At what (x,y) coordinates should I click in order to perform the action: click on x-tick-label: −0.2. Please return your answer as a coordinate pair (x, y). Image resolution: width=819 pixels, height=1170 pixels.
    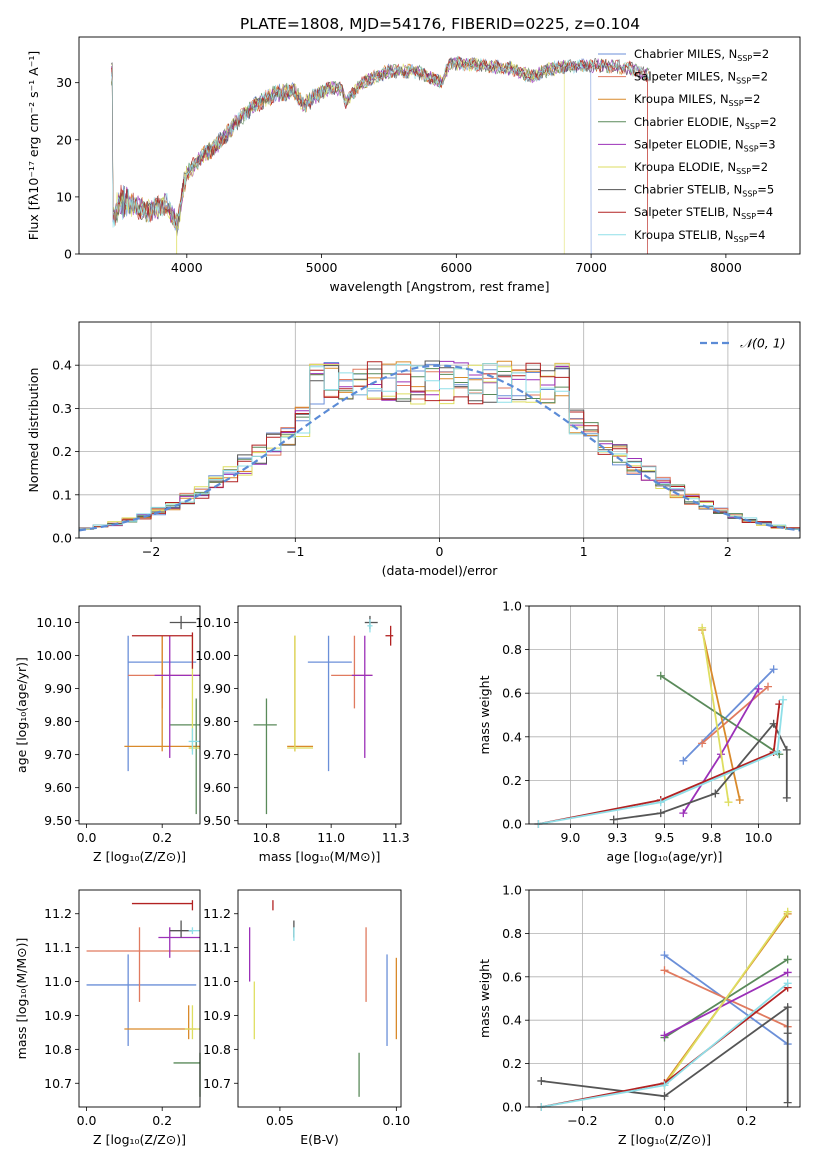
    Looking at the image, I should click on (582, 1120).